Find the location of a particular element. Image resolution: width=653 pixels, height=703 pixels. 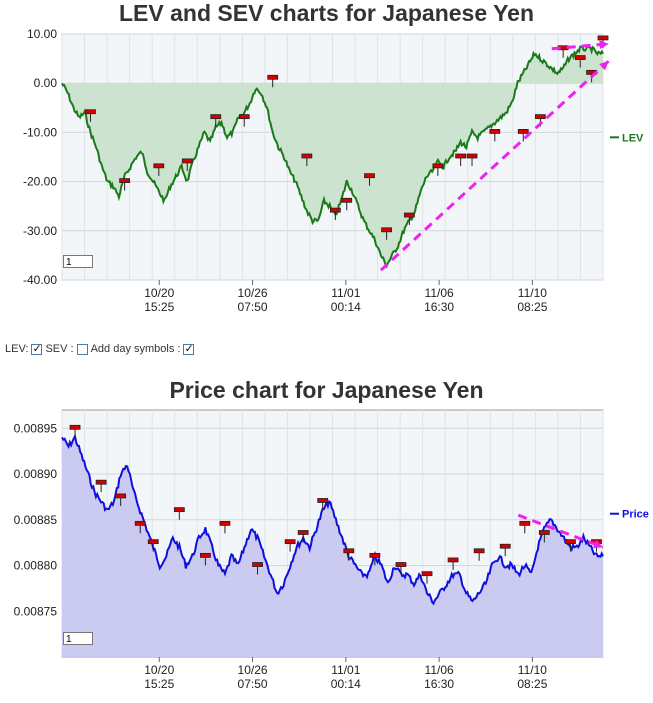

price-chart-title: Price chart for Japanese Yen is located at coordinates (326, 390).